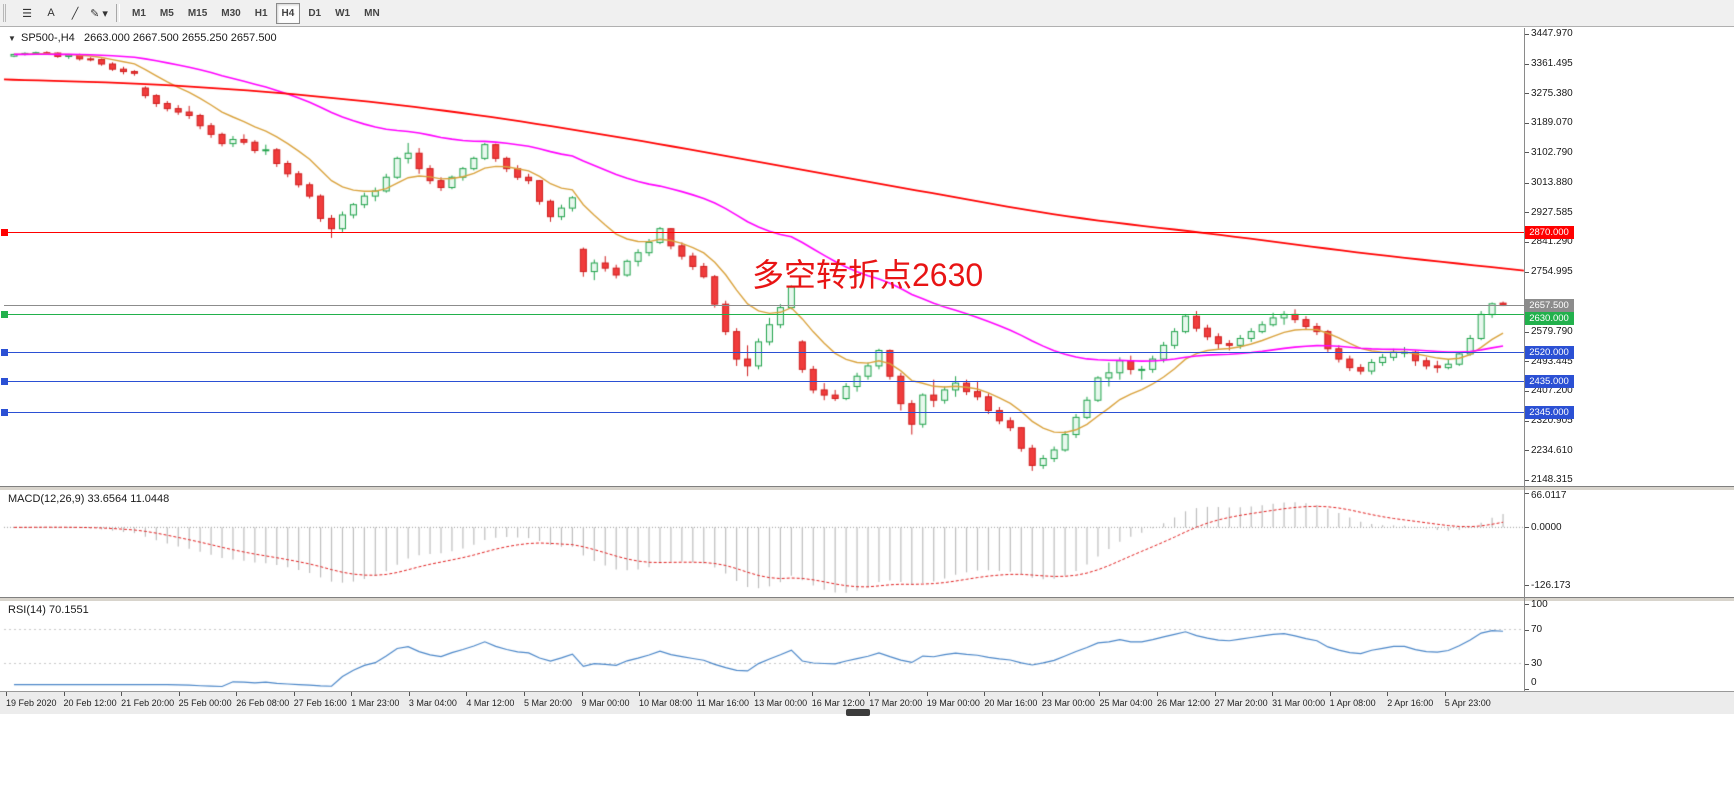  Describe the element at coordinates (1549, 412) in the screenshot. I see `price-badge-2345.000: 2345.000` at that location.